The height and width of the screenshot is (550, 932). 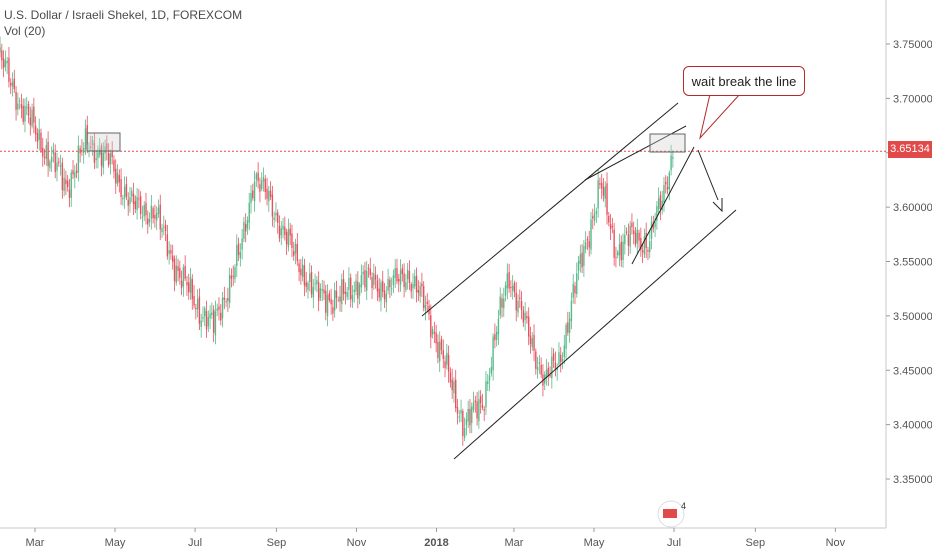 I want to click on channel-upper-line, so click(x=550, y=209).